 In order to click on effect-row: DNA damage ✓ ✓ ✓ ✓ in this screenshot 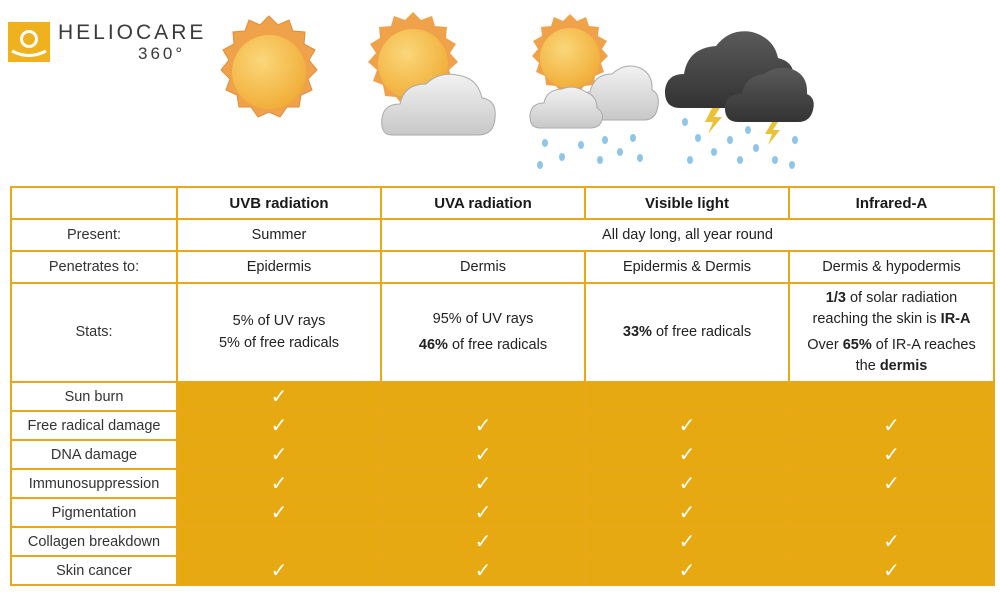, I will do `click(502, 454)`.